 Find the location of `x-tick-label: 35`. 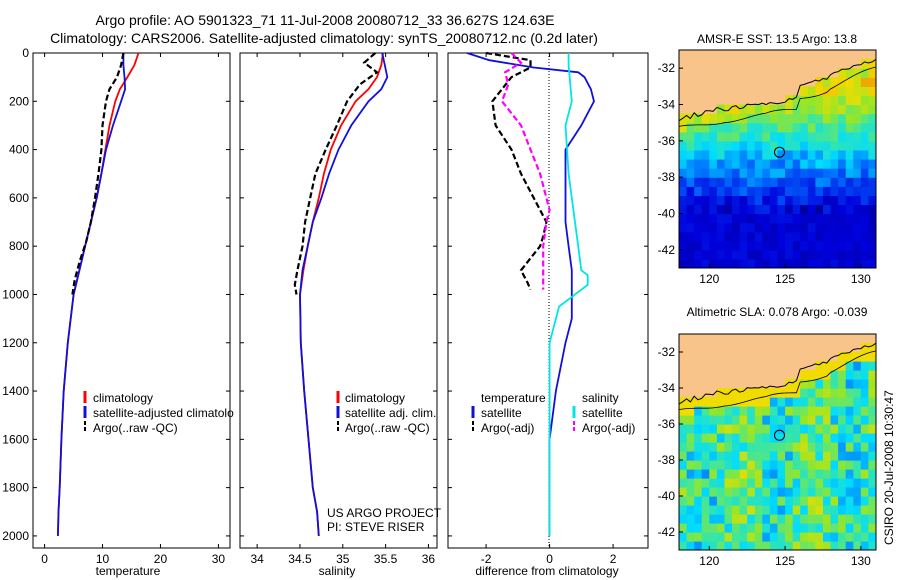

x-tick-label: 35 is located at coordinates (343, 559).